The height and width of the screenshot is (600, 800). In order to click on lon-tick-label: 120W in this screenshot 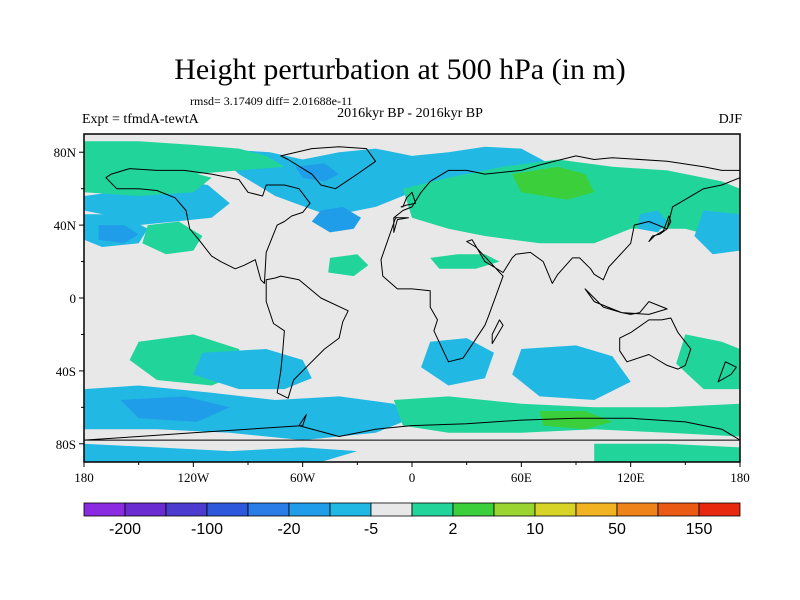, I will do `click(193, 477)`.